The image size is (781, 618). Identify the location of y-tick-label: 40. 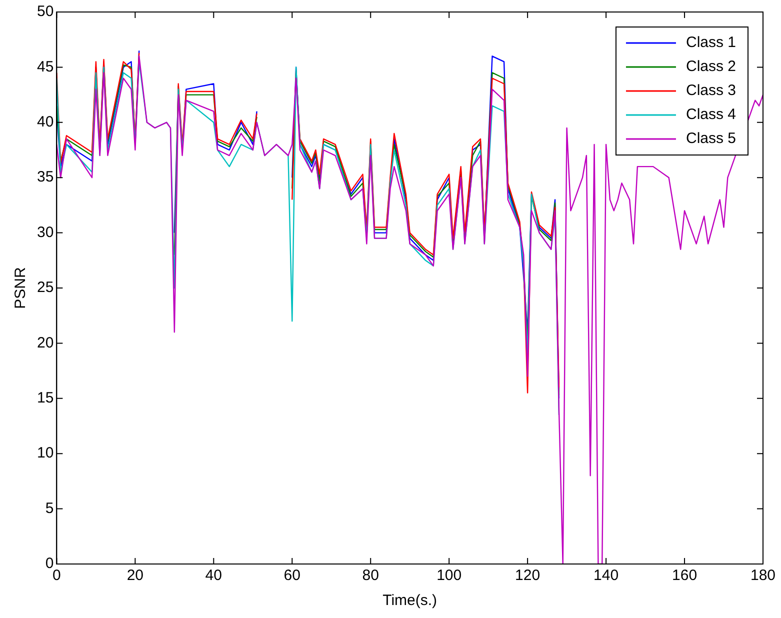
(45, 122).